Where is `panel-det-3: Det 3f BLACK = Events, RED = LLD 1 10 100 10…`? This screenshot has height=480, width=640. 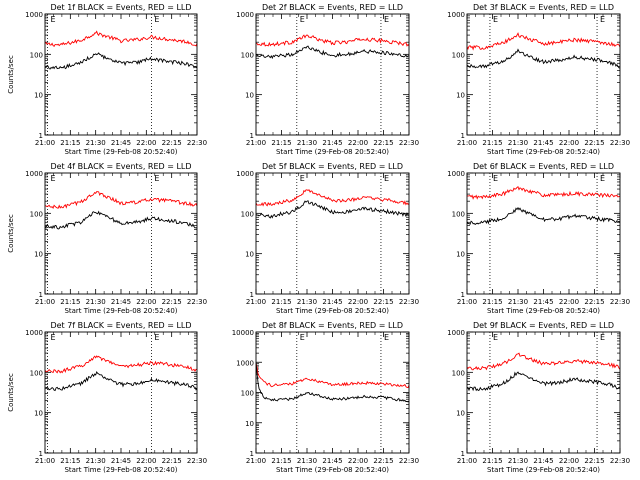
panel-det-3: Det 3f BLACK = Events, RED = LLD 1 10 100 10… is located at coordinates (538, 79).